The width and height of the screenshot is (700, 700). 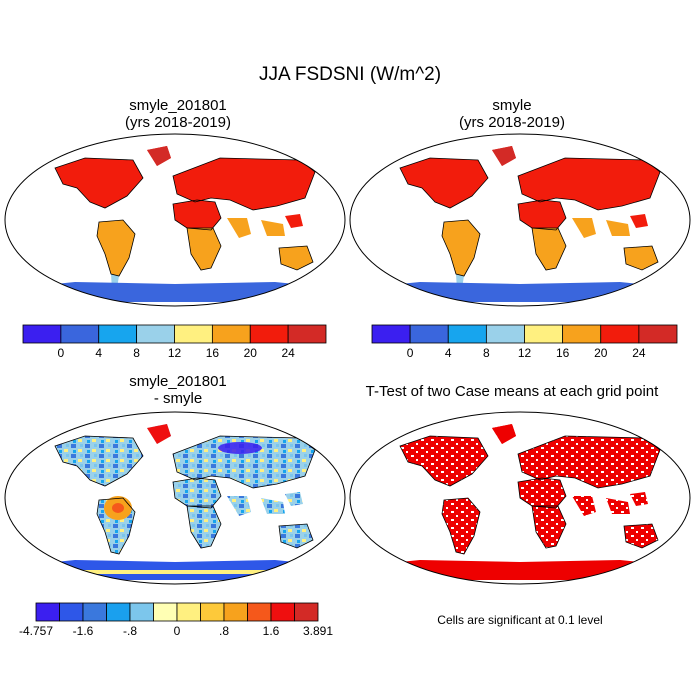 I want to click on significant-antarctica, so click(x=520, y=570).